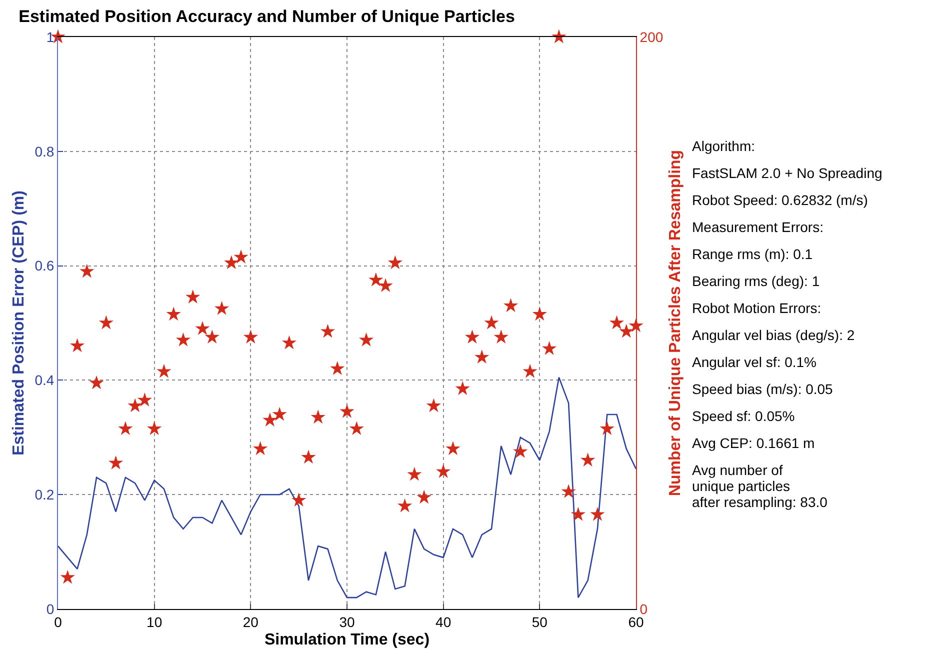 This screenshot has width=932, height=664. What do you see at coordinates (540, 622) in the screenshot?
I see `x-tick-label: 50` at bounding box center [540, 622].